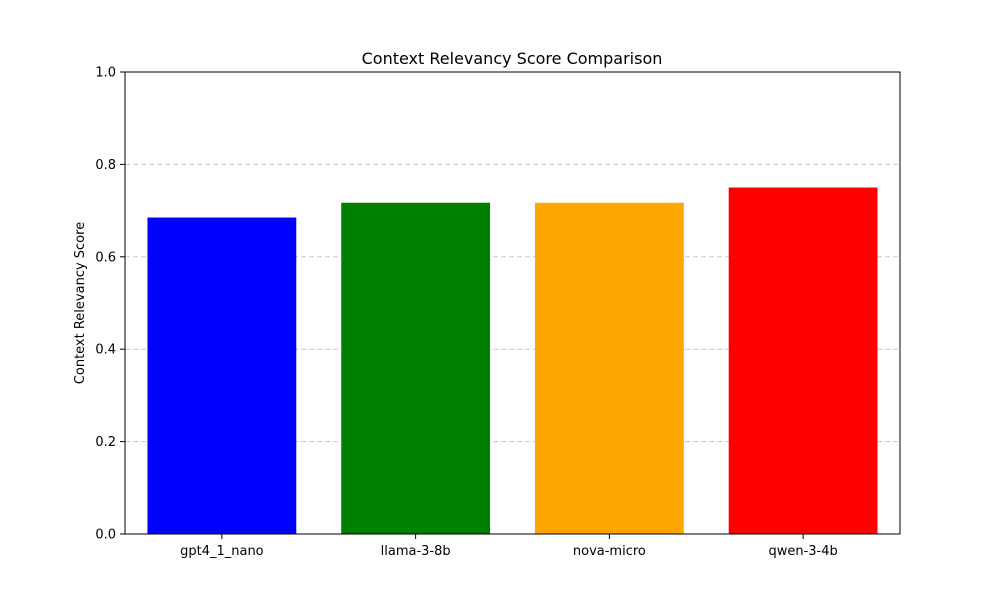  Describe the element at coordinates (105, 535) in the screenshot. I see `y-tick-label: 0.0` at that location.